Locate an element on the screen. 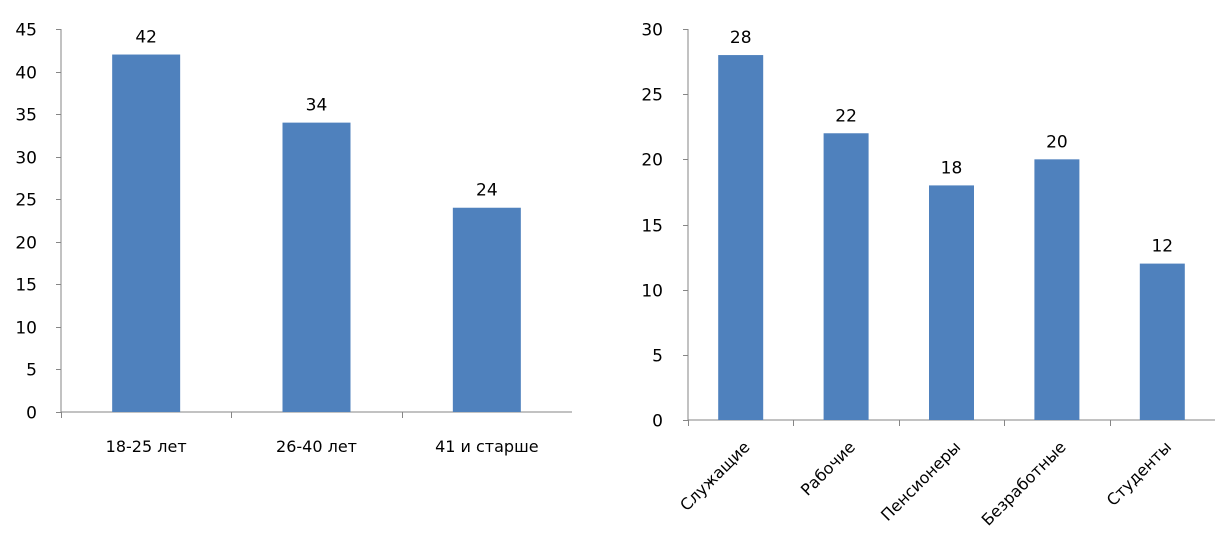 This screenshot has height=544, width=1215. data-label: 42 is located at coordinates (146, 38).